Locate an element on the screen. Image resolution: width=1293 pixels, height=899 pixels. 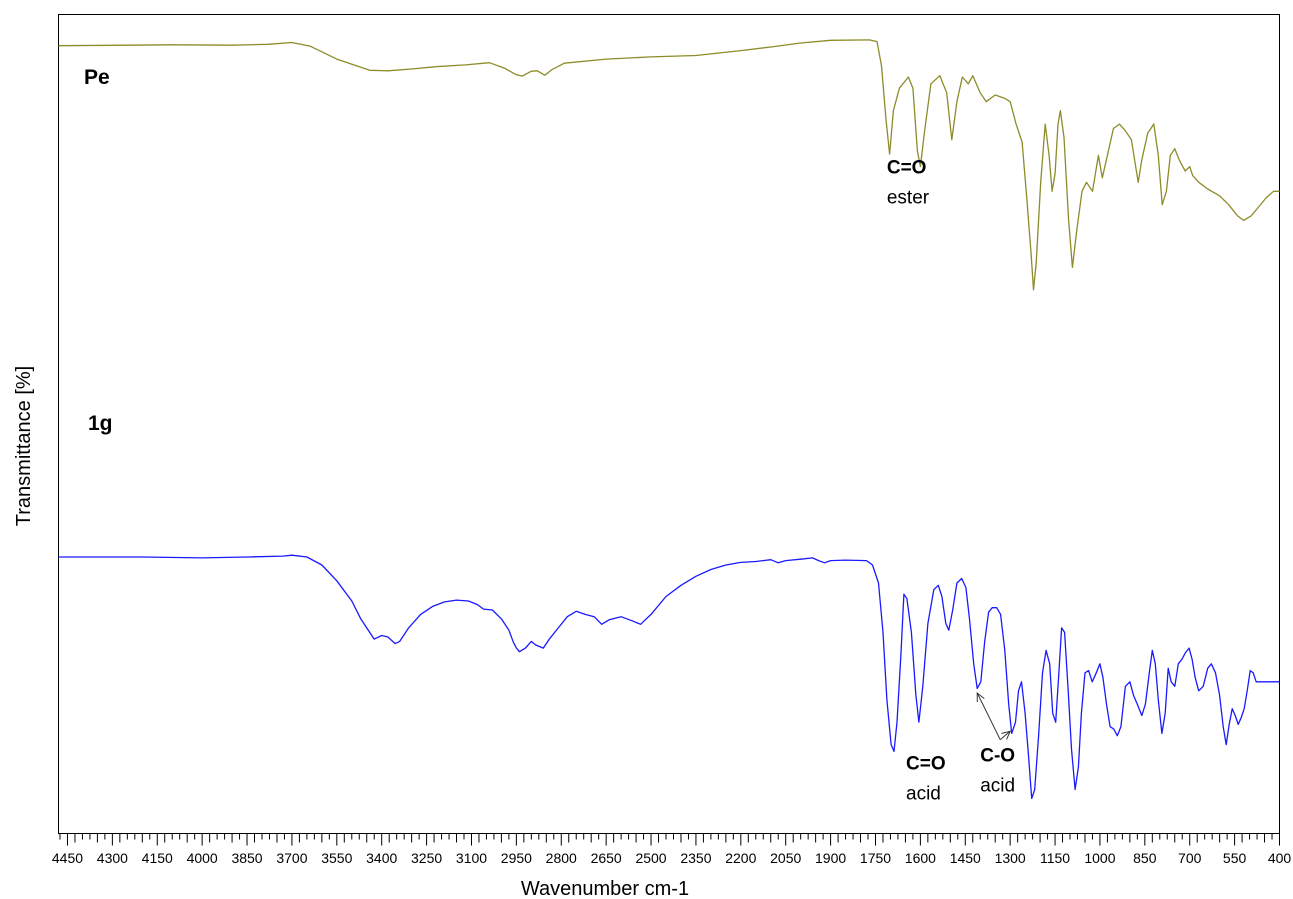
y-axis-title: Transmittance [%] is located at coordinates (24, 446).